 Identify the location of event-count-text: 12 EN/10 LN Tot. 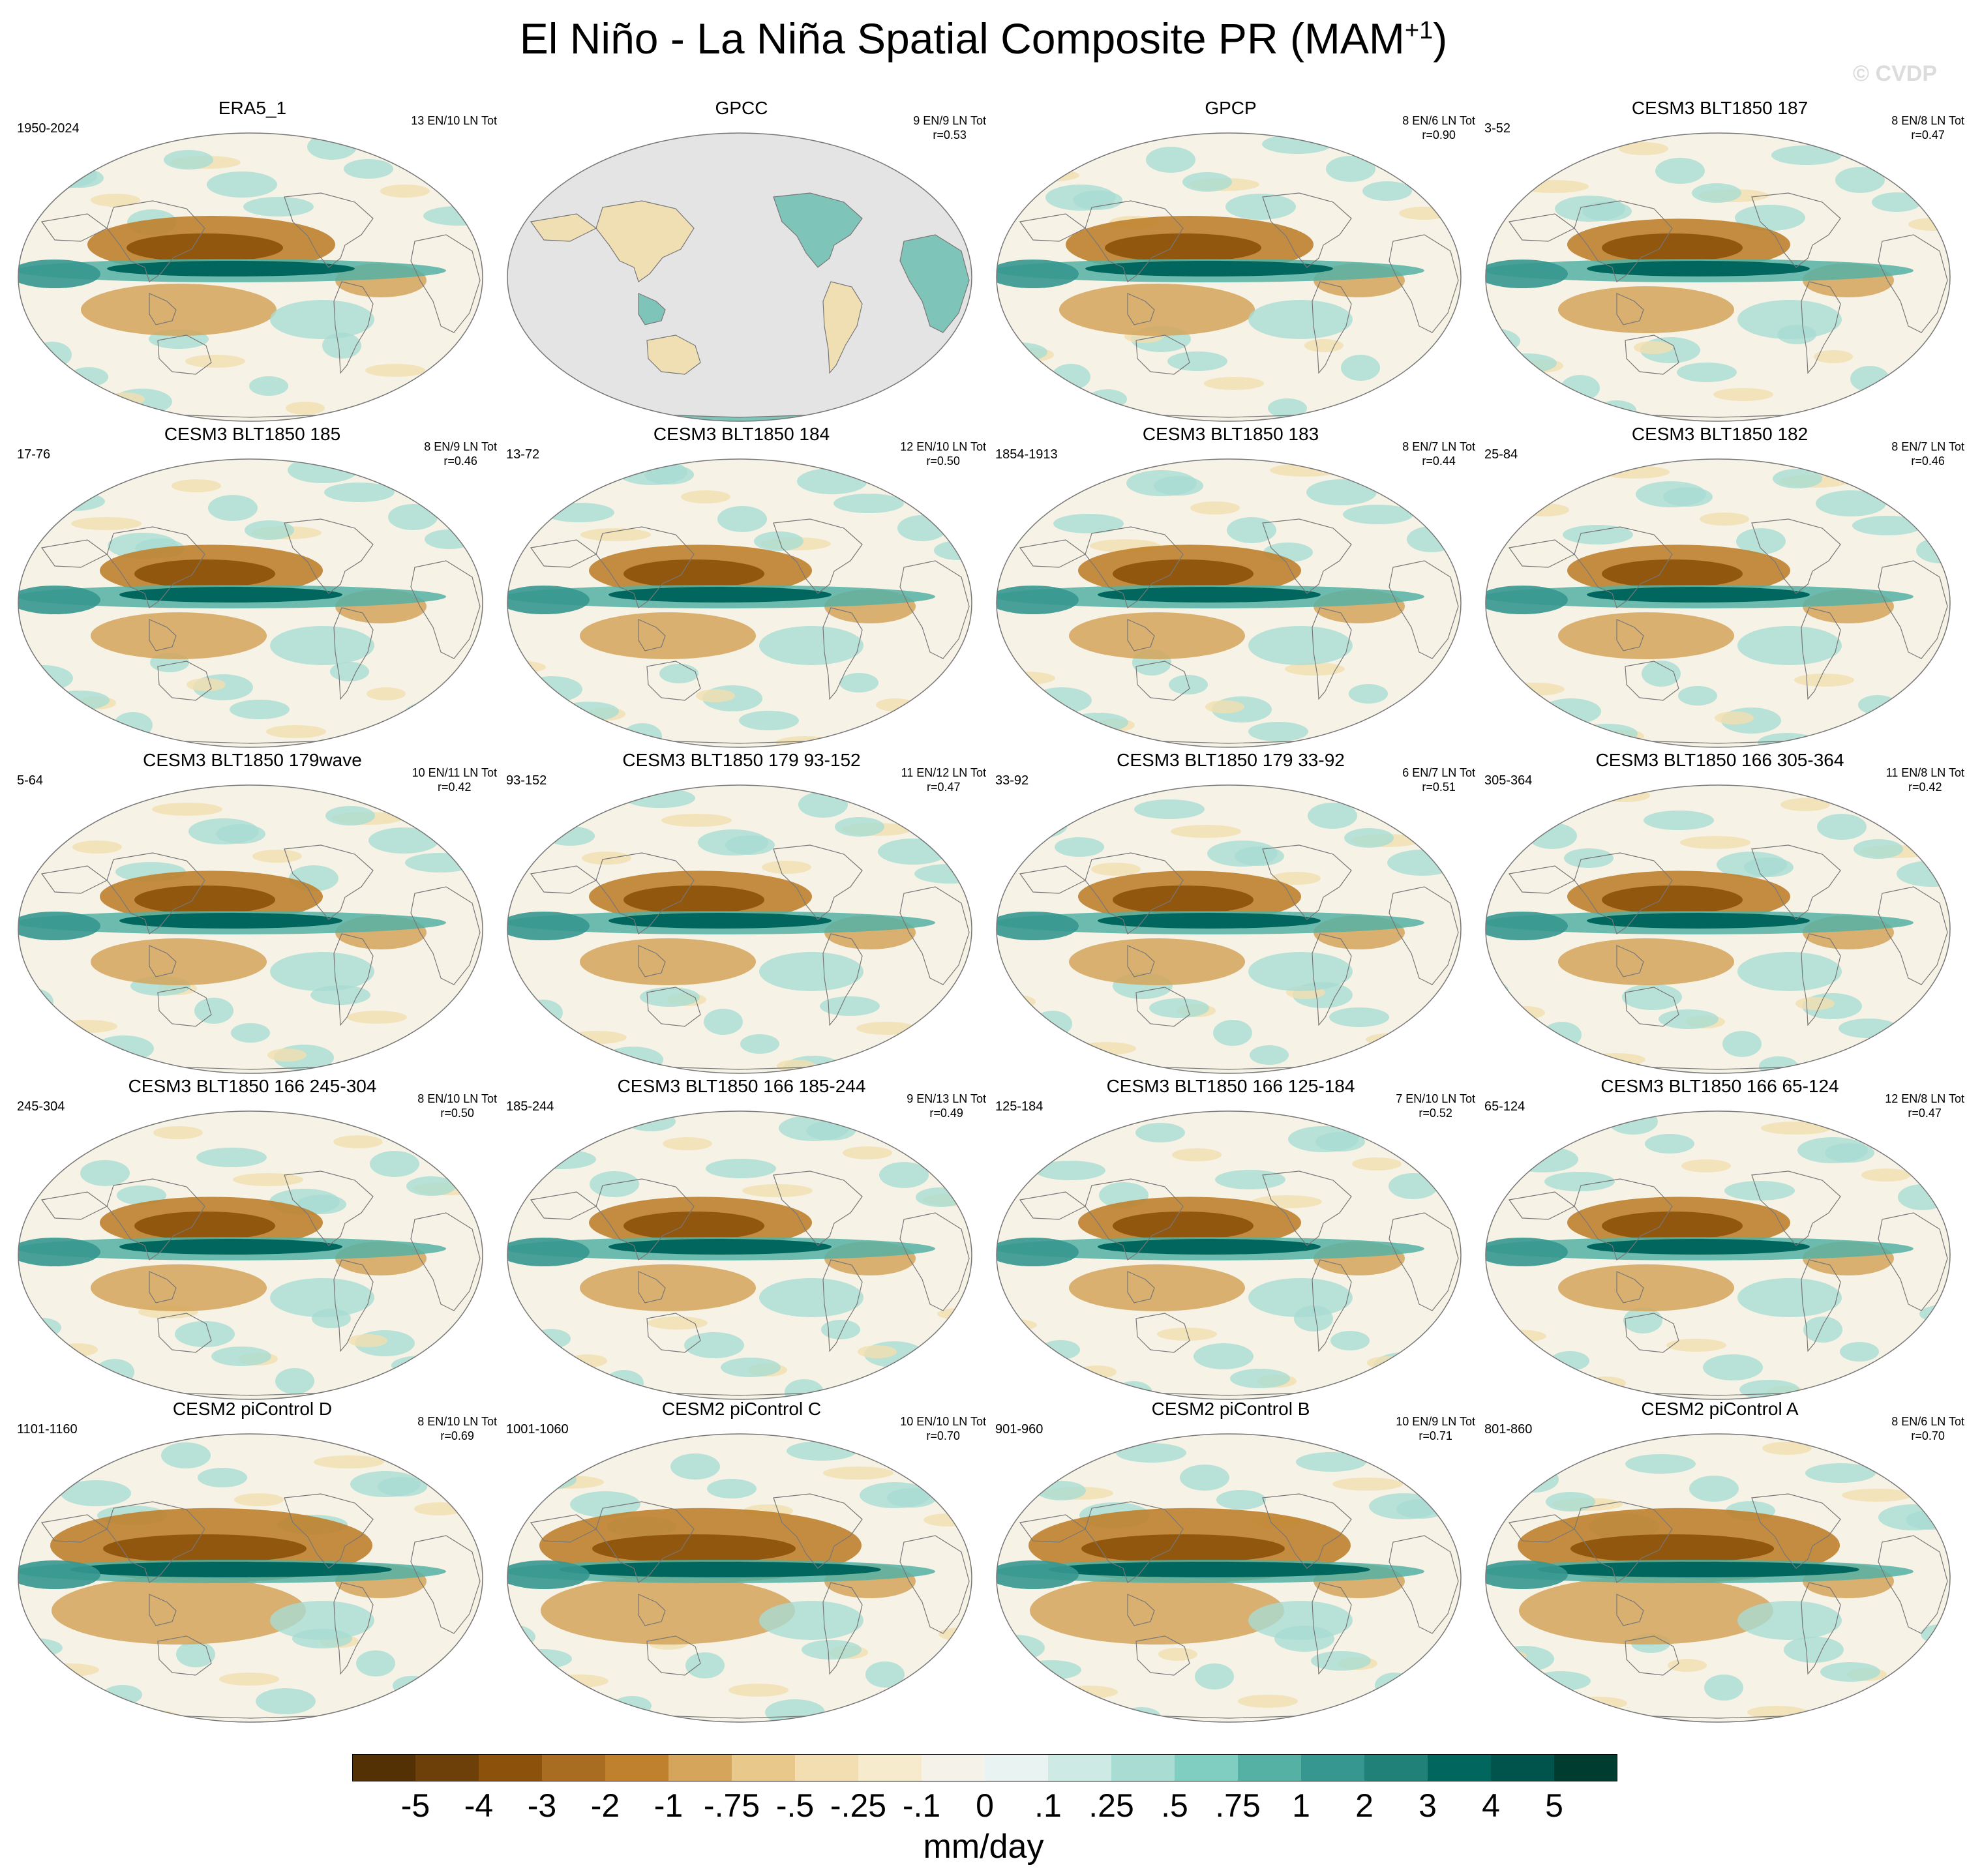
(943, 446).